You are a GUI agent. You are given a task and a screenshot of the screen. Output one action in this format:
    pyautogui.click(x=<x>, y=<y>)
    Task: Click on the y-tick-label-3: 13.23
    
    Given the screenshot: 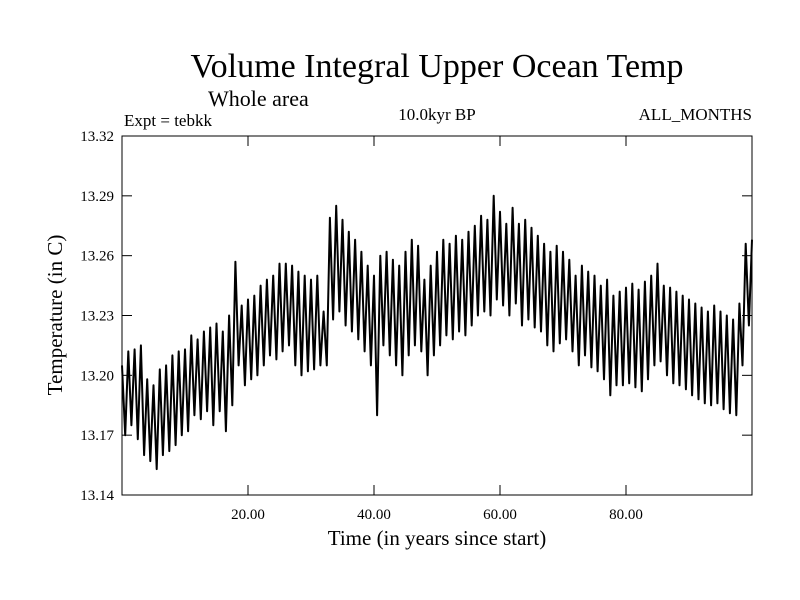 What is the action you would take?
    pyautogui.click(x=97, y=317)
    